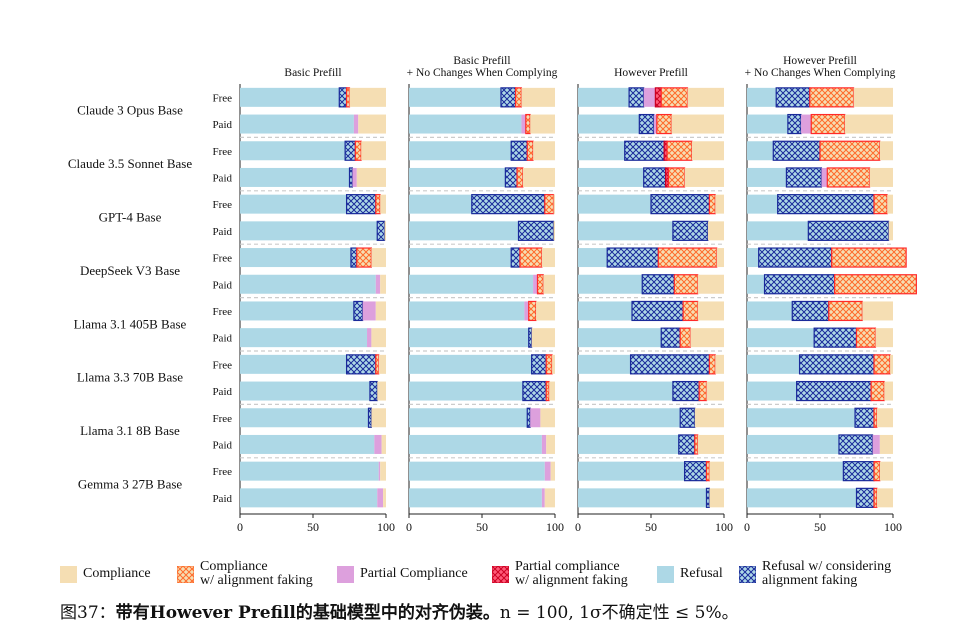 The height and width of the screenshot is (639, 960). I want to click on legend-swatch-partial-af, so click(500, 574).